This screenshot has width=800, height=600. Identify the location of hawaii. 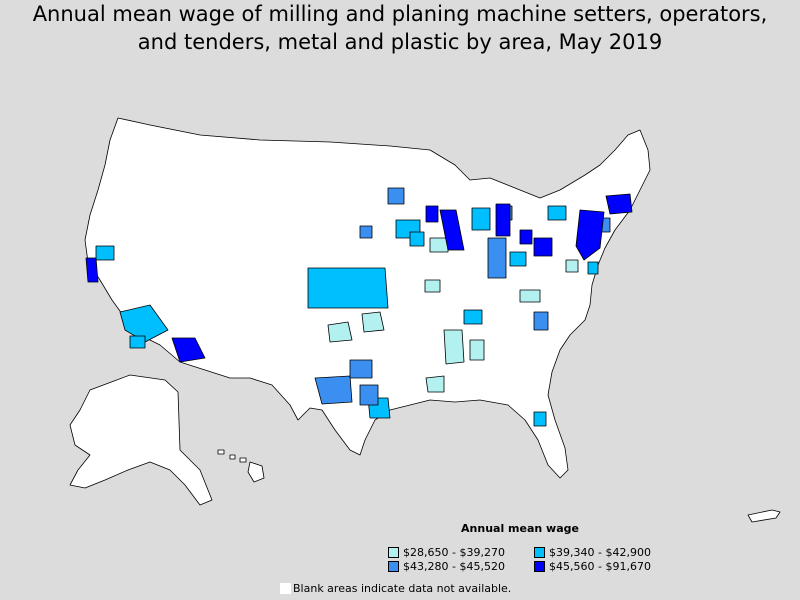
(241, 466).